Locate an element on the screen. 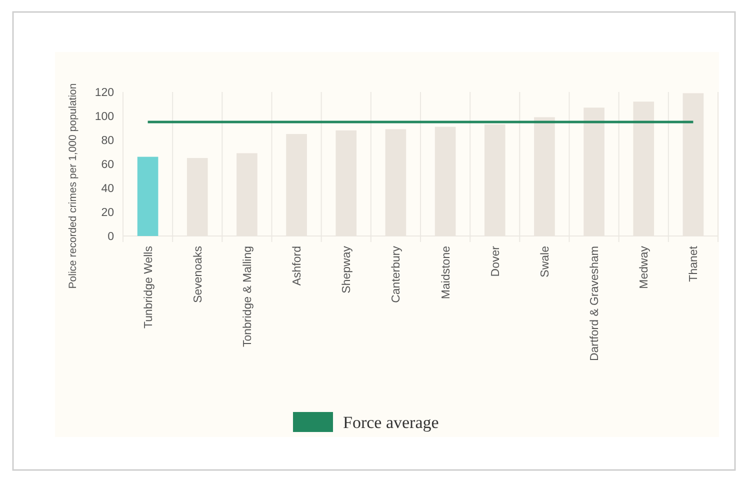 This screenshot has width=744, height=477. y-tick-label: 60 is located at coordinates (107, 165).